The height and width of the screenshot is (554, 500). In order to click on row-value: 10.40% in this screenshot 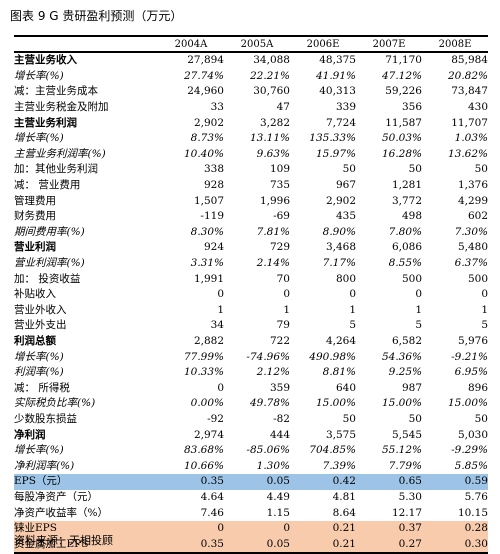, I will do `click(203, 153)`.